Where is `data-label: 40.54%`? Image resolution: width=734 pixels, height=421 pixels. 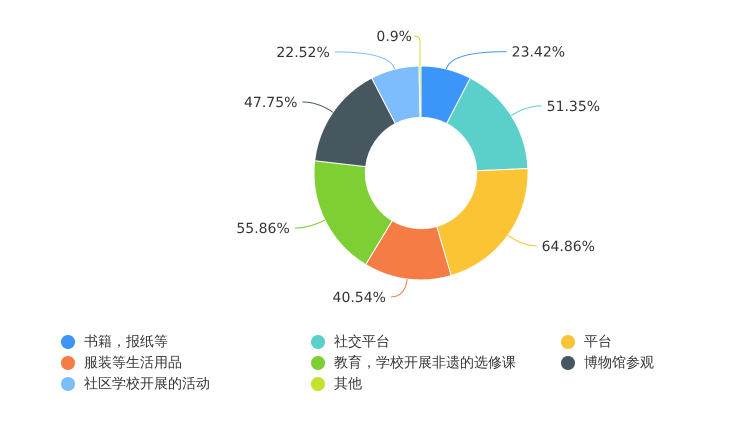 data-label: 40.54% is located at coordinates (359, 298).